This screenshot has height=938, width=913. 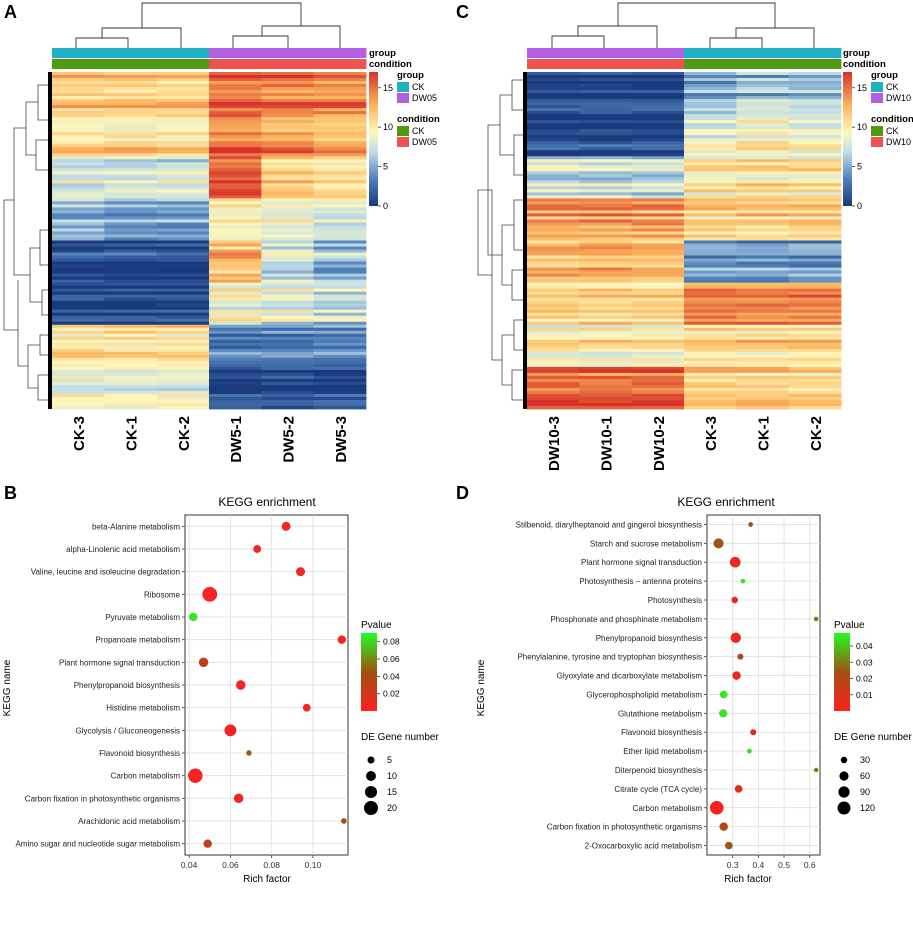 What do you see at coordinates (391, 642) in the screenshot?
I see `pvalue-tick-label: 0.08` at bounding box center [391, 642].